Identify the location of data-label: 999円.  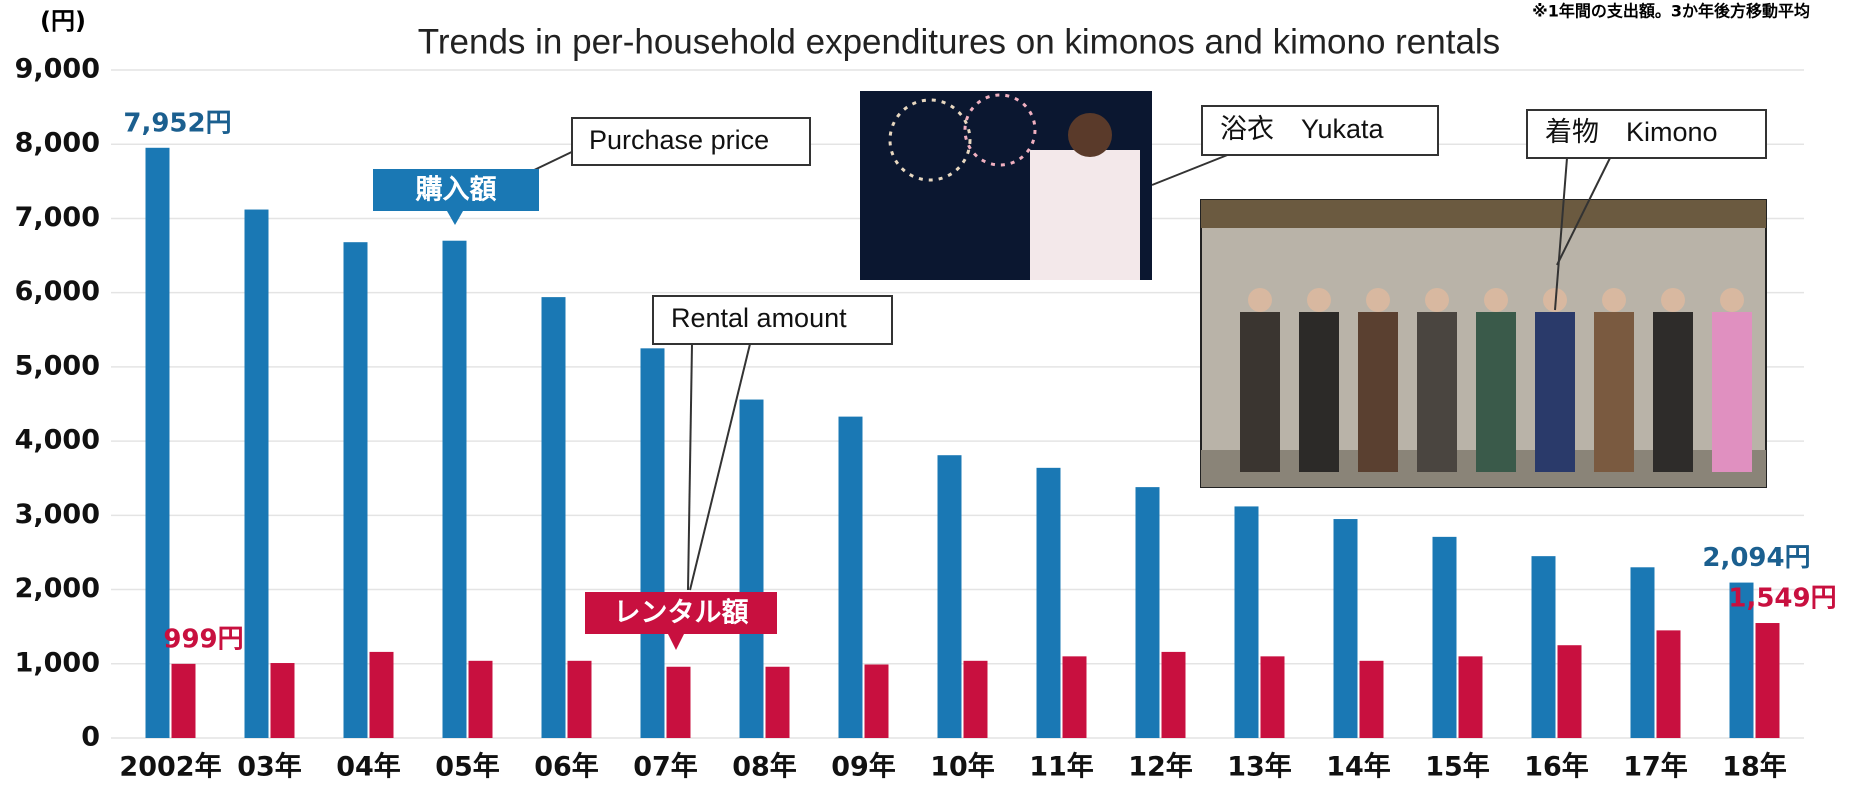
(203, 639).